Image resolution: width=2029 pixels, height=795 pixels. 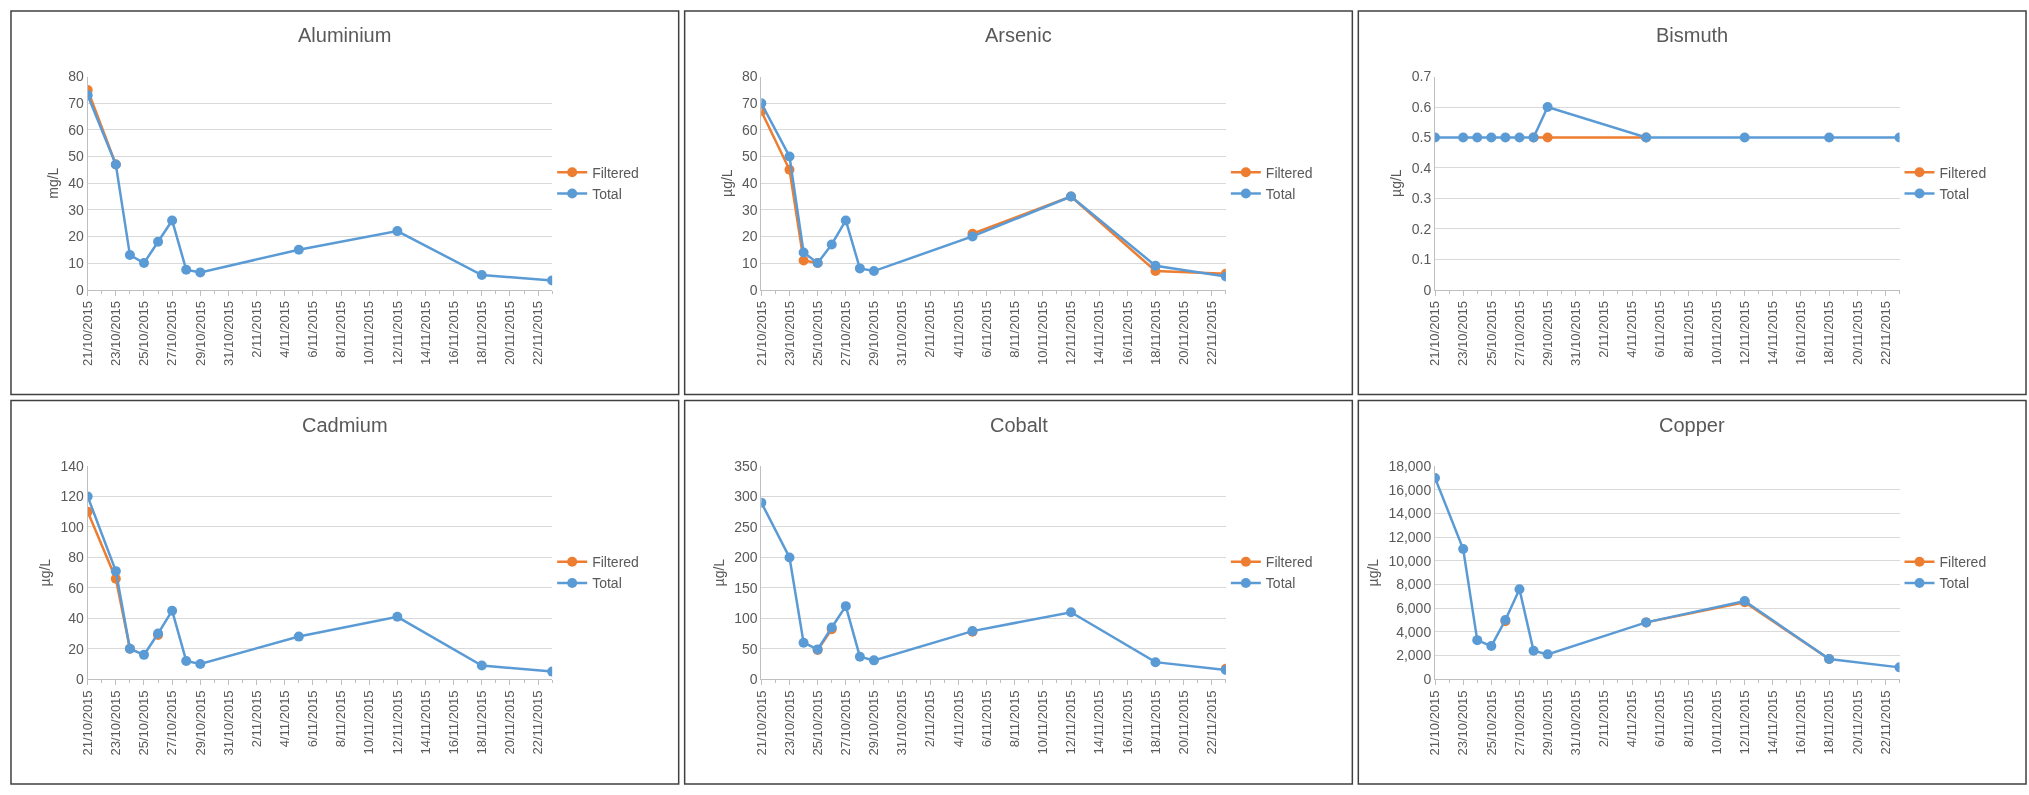 What do you see at coordinates (1414, 655) in the screenshot?
I see `y-tick-label: 2,000` at bounding box center [1414, 655].